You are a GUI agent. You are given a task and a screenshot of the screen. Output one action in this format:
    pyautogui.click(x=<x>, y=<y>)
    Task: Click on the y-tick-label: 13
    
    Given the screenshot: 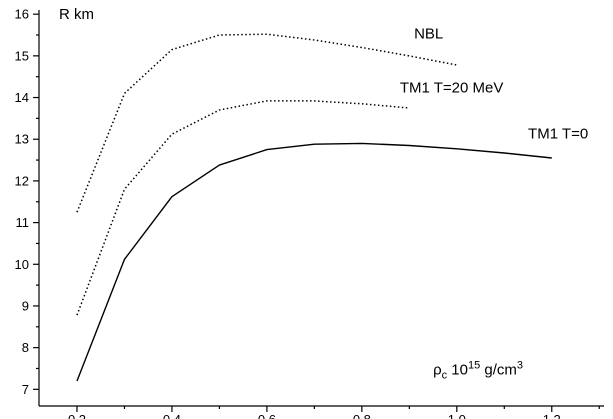 What is the action you would take?
    pyautogui.click(x=22, y=139)
    